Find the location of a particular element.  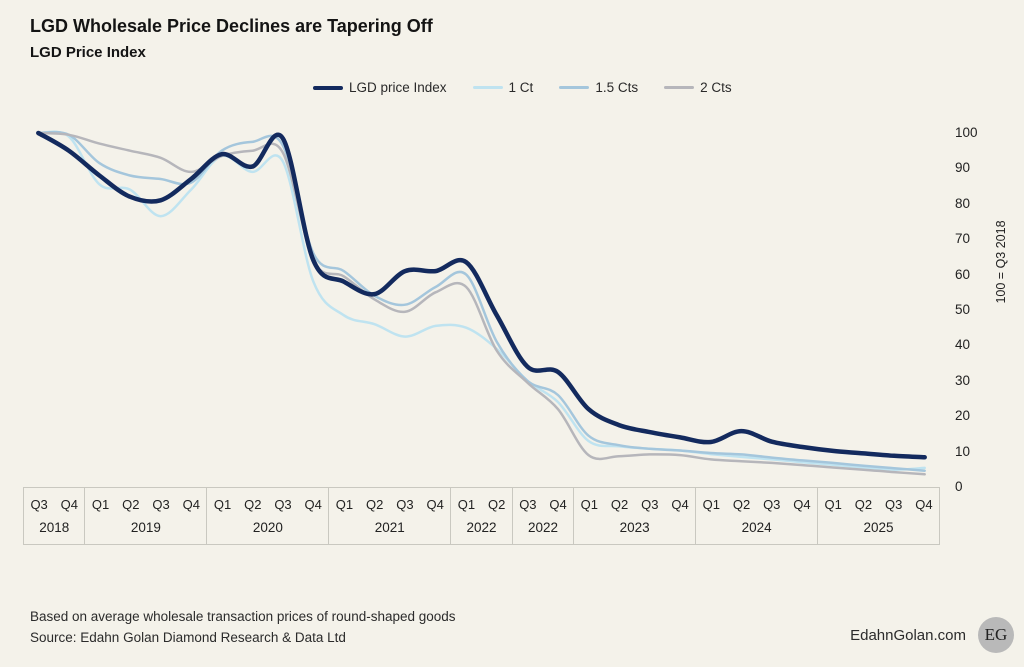

x-axis-year-group: Q1 Q2 Q3 Q4 2019 is located at coordinates (146, 516).